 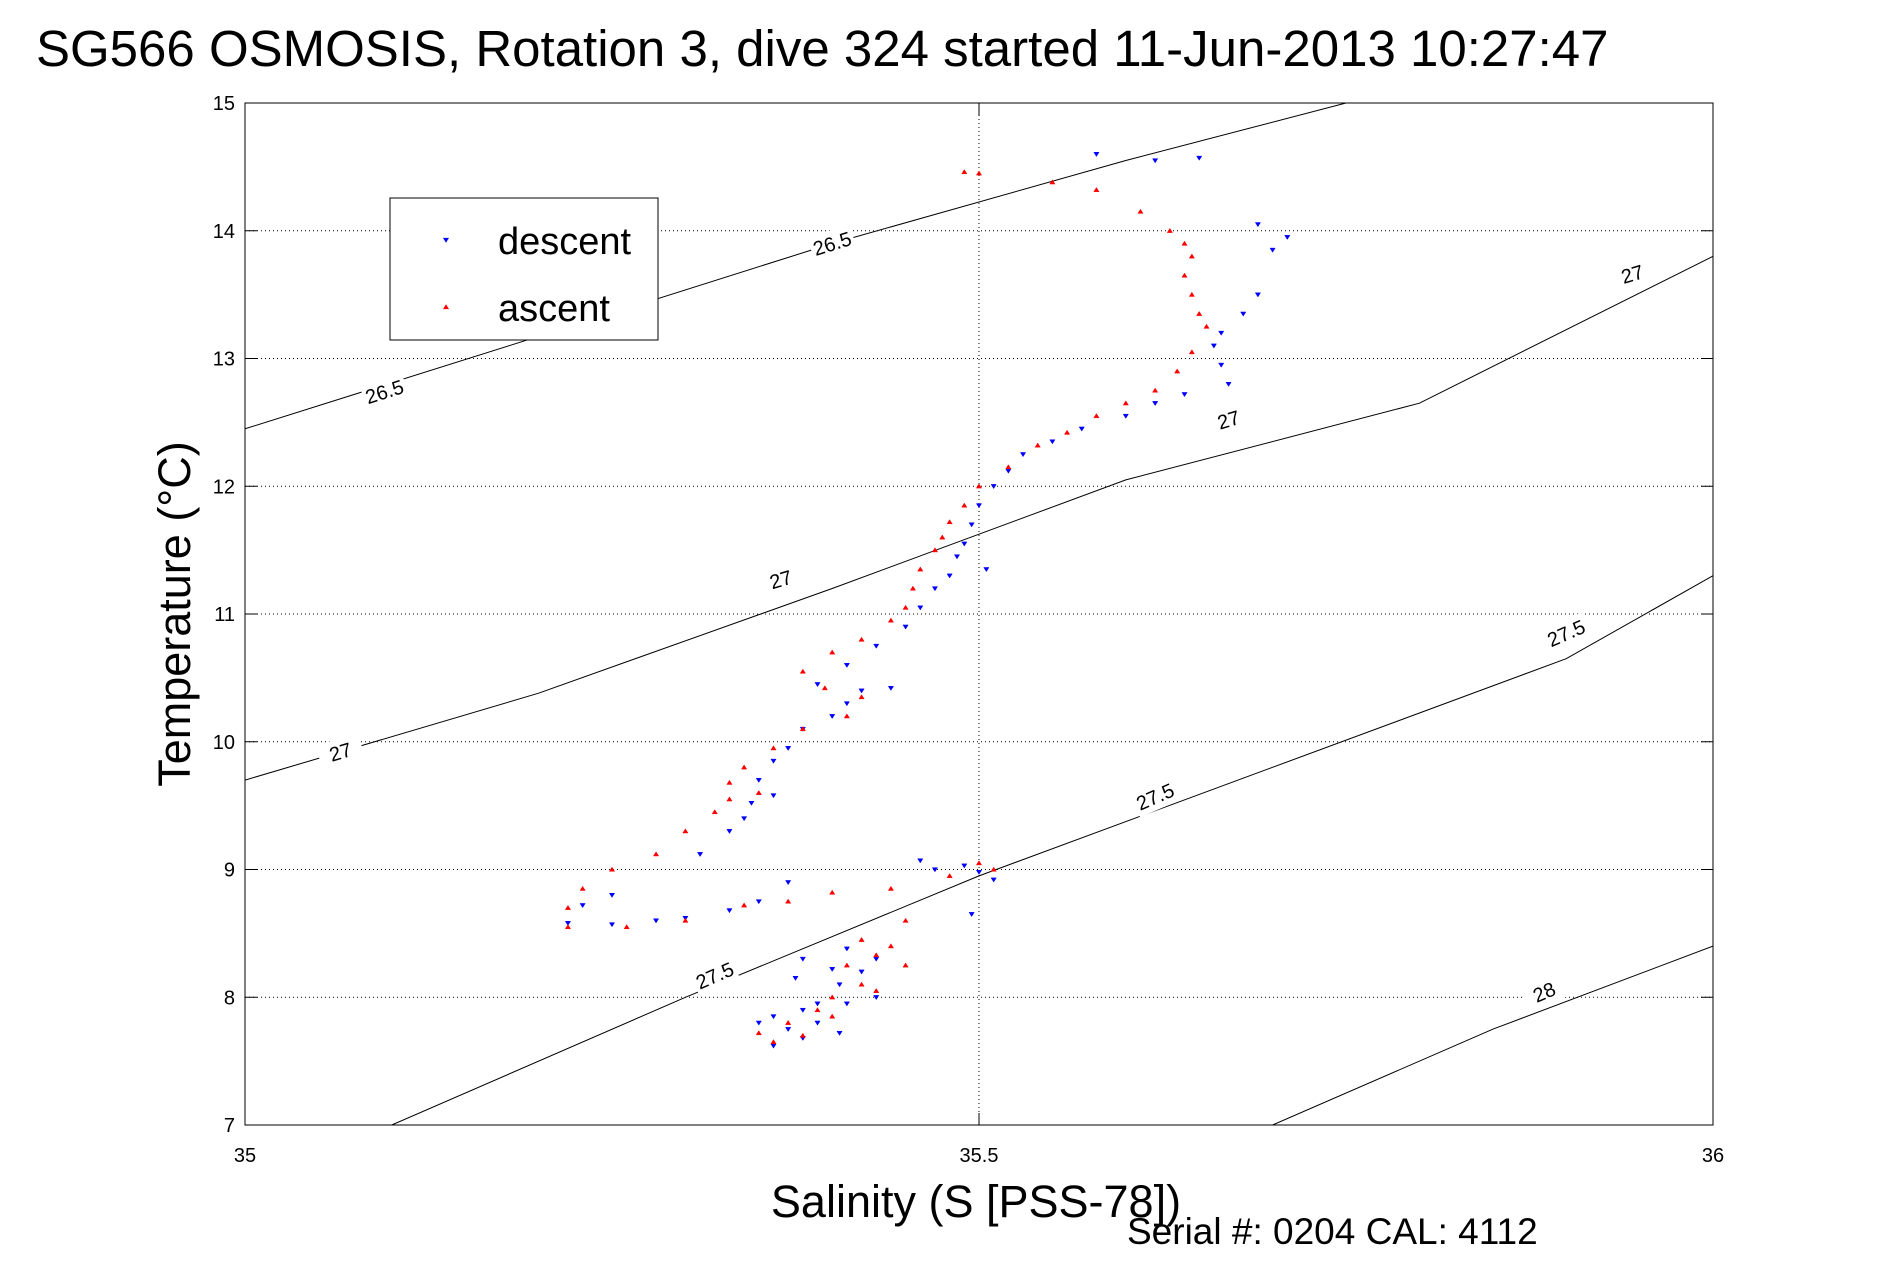 I want to click on legend-label-ascent: ascent, so click(x=554, y=309).